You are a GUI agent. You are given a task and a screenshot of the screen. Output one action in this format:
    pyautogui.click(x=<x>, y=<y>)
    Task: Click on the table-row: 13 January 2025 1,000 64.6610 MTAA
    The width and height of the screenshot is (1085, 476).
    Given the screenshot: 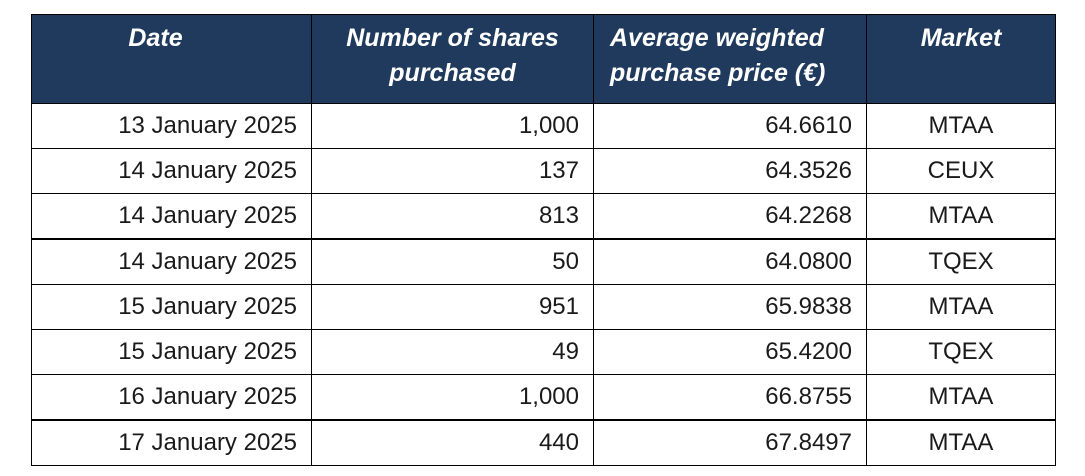 What is the action you would take?
    pyautogui.click(x=543, y=126)
    